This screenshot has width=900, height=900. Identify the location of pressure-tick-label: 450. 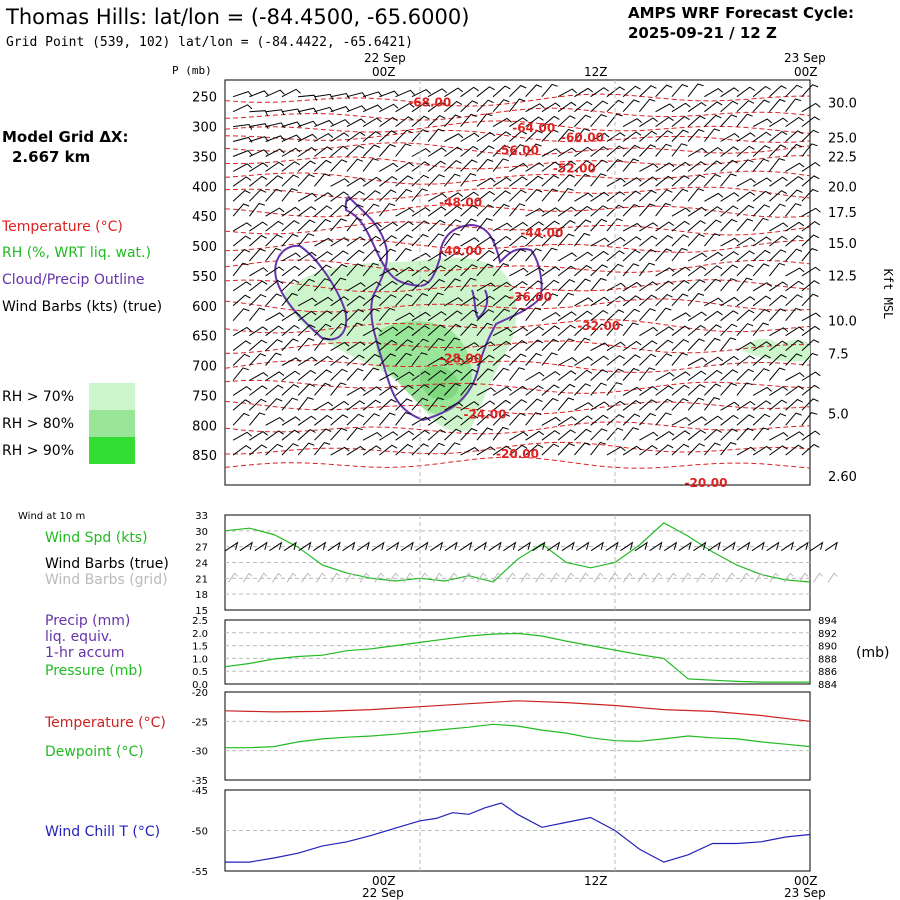
(204, 217).